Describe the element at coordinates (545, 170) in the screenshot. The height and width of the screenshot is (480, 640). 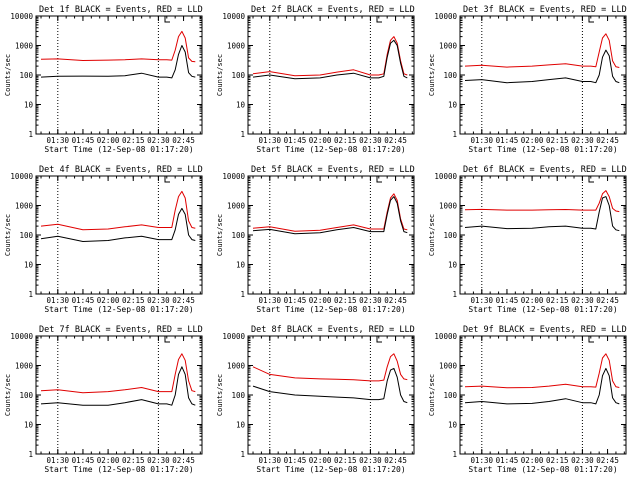
I see `panel-title: Det 6f BLACK = Events, RED = LLD` at that location.